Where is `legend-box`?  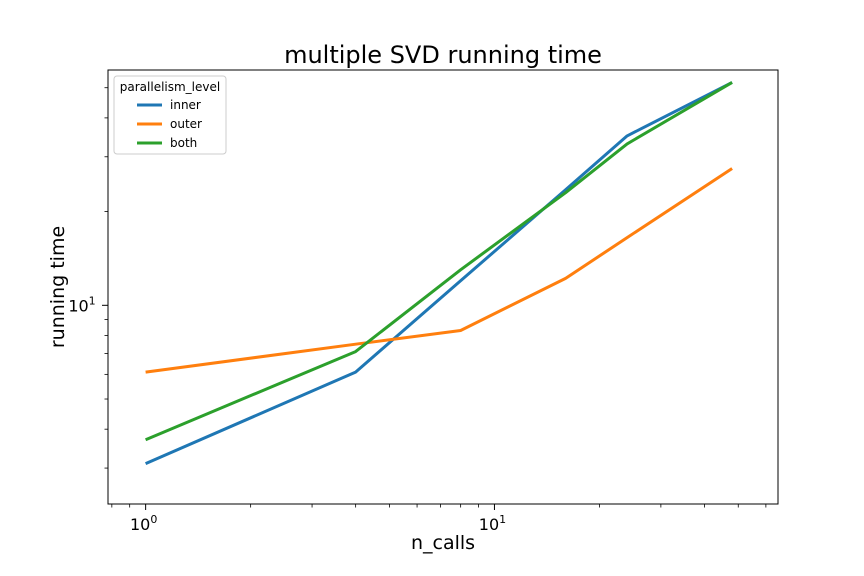
legend-box is located at coordinates (170, 115).